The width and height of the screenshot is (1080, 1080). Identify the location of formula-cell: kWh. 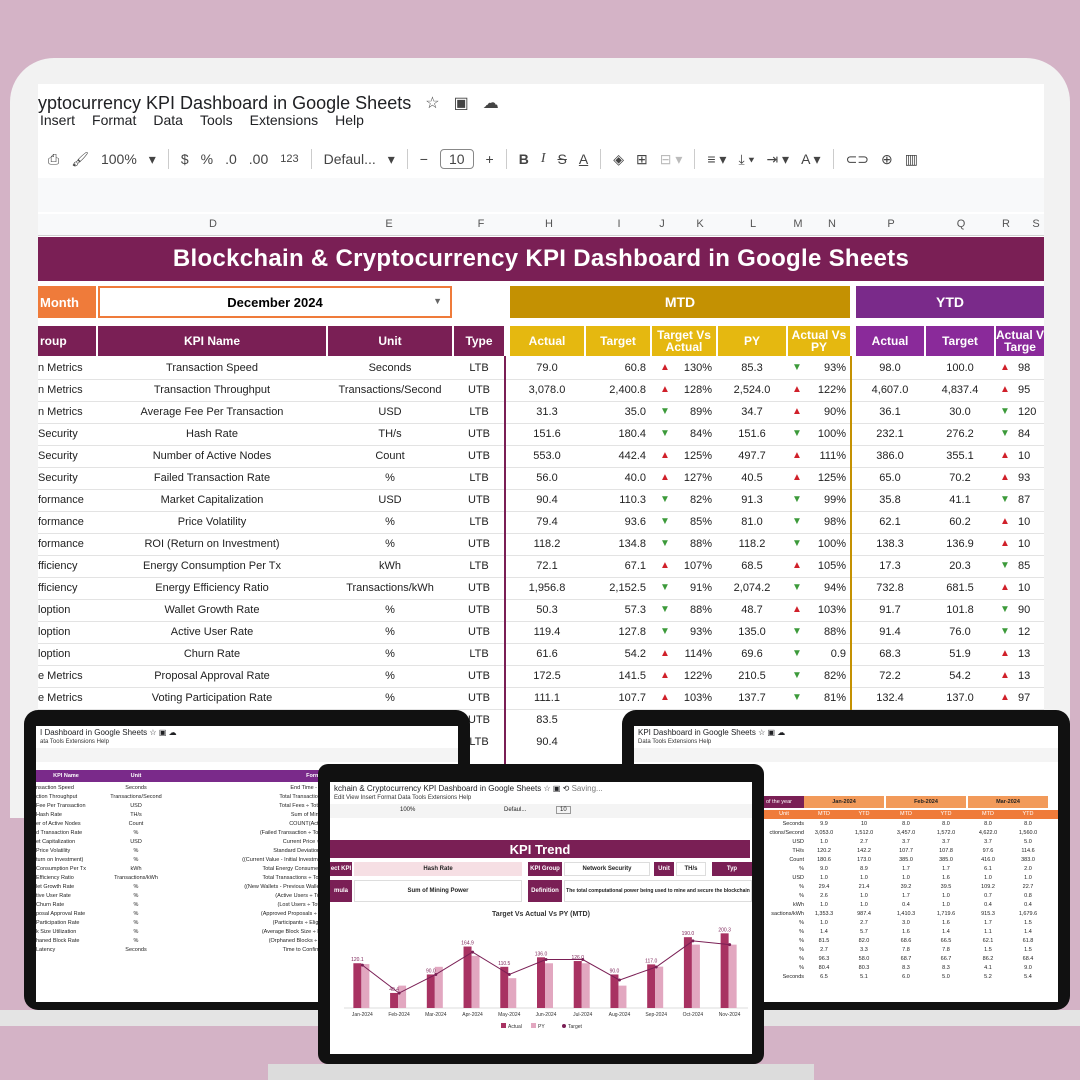
(136, 869).